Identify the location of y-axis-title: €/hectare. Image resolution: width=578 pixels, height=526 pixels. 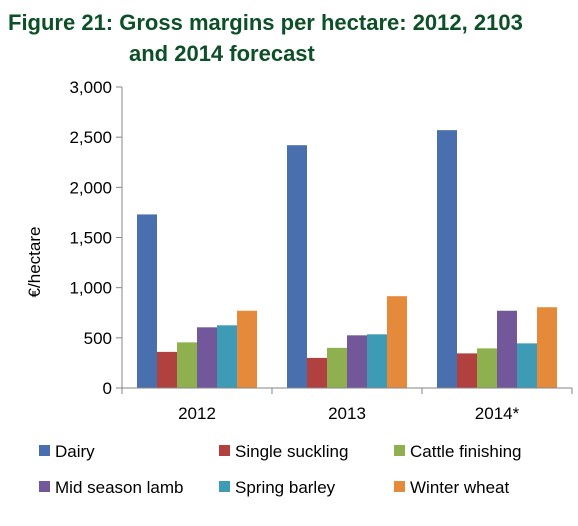
(34, 262).